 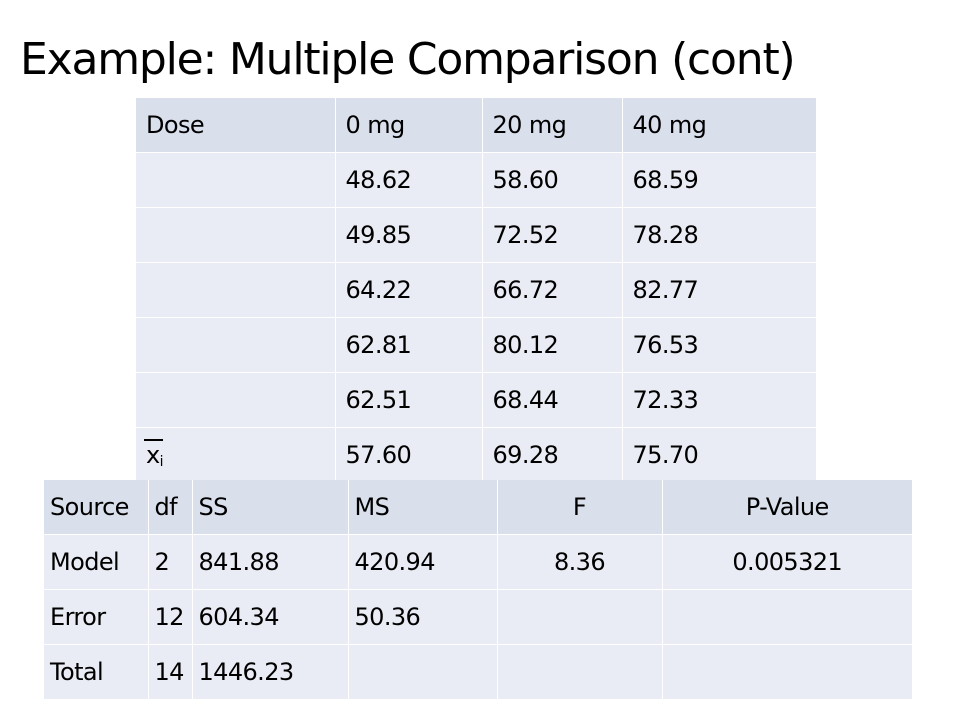 What do you see at coordinates (170, 671) in the screenshot?
I see `anova-cell: 14` at bounding box center [170, 671].